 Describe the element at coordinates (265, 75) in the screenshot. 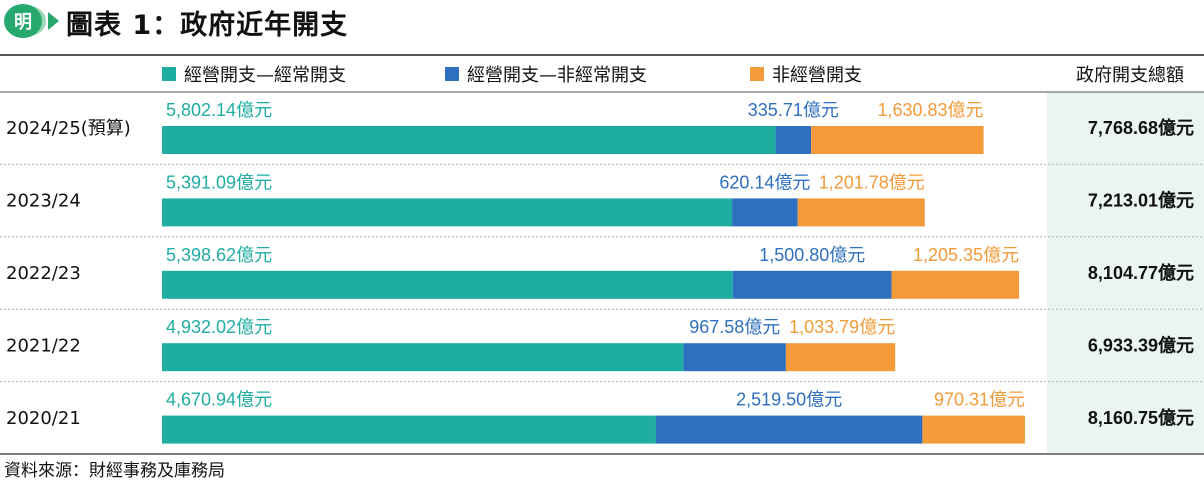

I see `legend-label: 經營開支—經常開支` at that location.